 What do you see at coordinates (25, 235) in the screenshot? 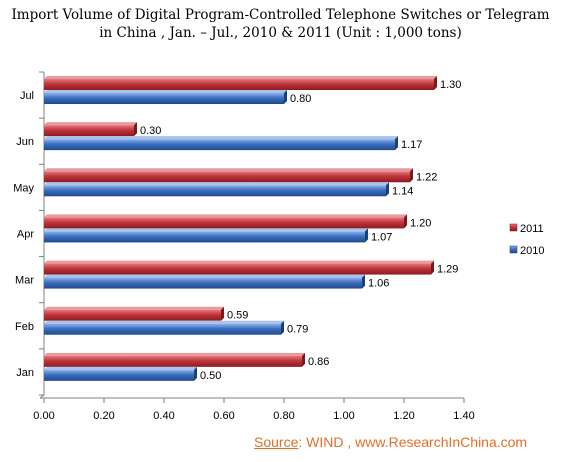
I see `y-tick-label: Apr` at bounding box center [25, 235].